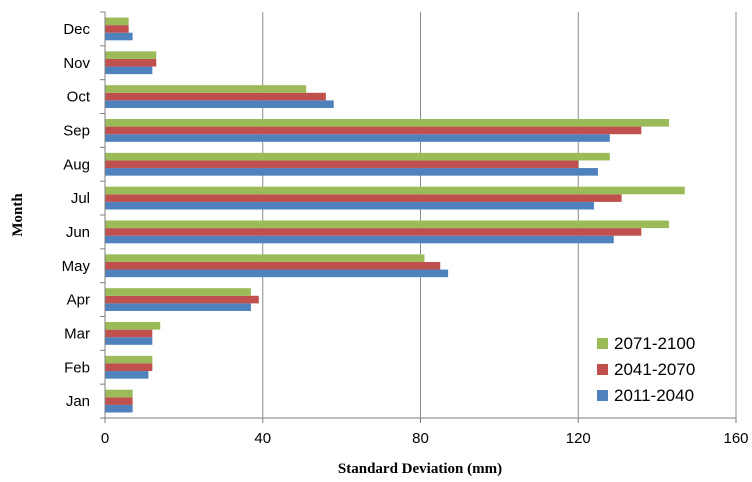  I want to click on legend-swatch-2041-2070, so click(602, 369).